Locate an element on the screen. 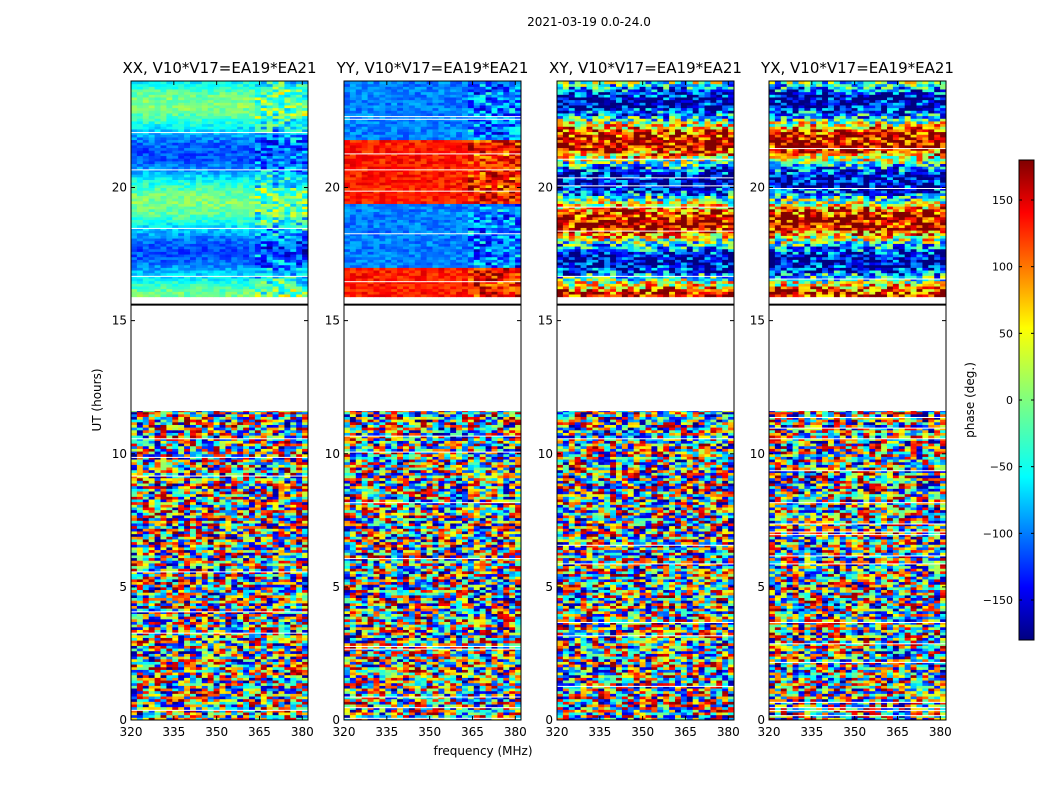 The height and width of the screenshot is (800, 1050). x-axis-label: frequency (MHz) is located at coordinates (482, 751).